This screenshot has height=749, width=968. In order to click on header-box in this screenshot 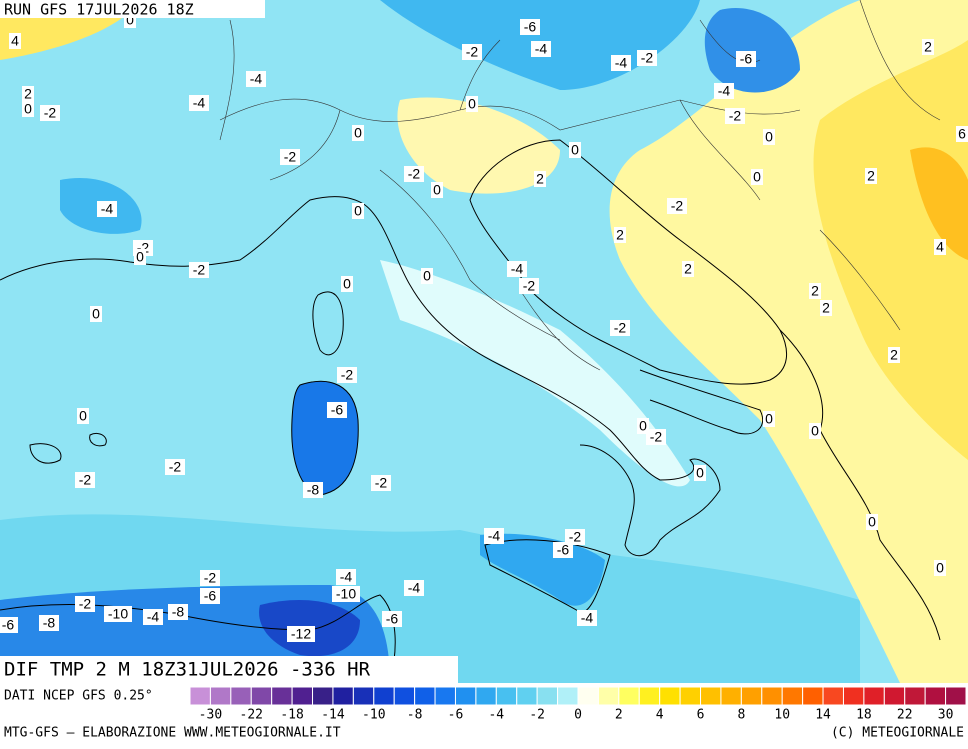, I will do `click(132, 9)`.